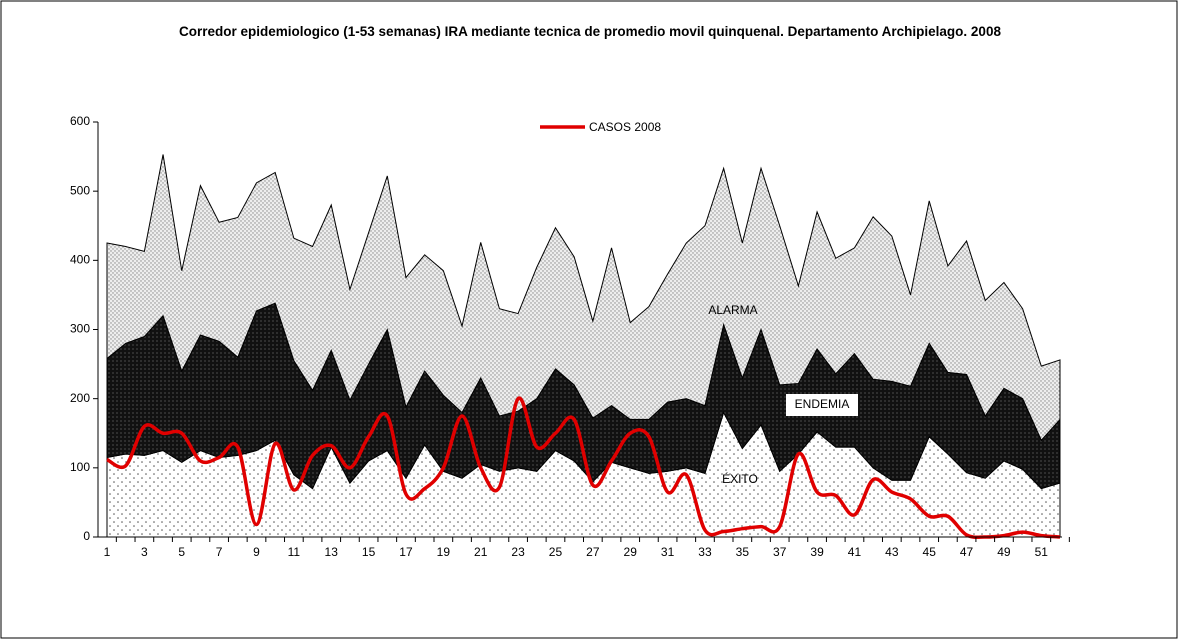 This screenshot has width=1178, height=639. I want to click on x-tick-label: 13, so click(332, 552).